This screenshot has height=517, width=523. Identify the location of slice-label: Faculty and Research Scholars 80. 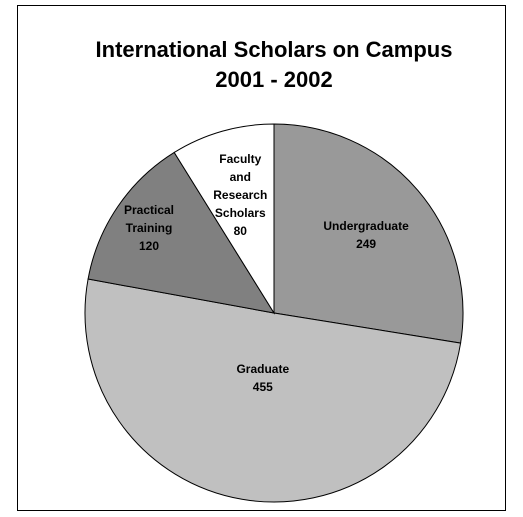
(240, 195).